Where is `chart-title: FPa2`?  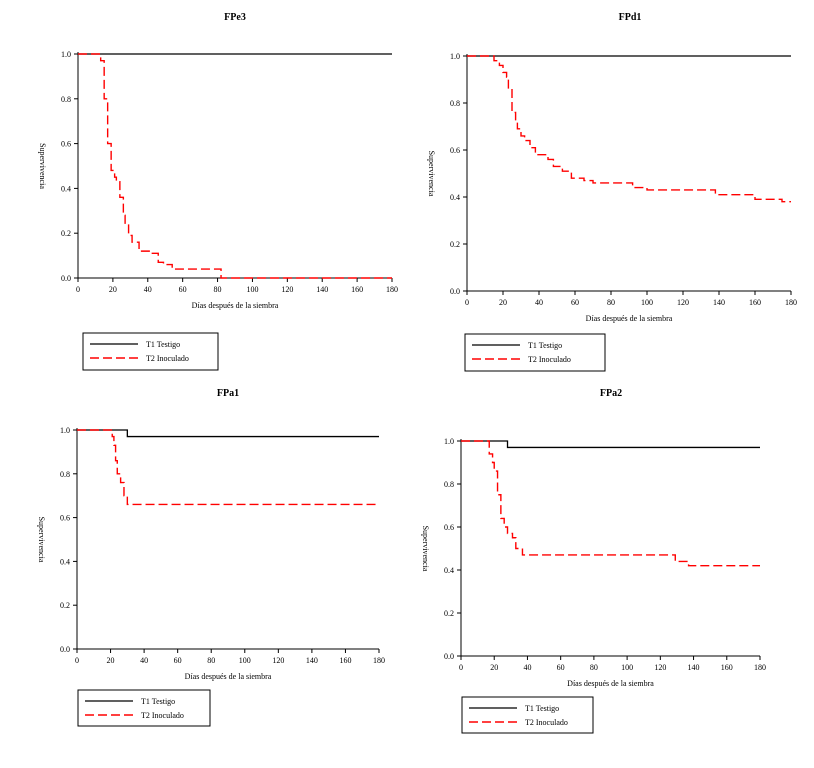 chart-title: FPa2 is located at coordinates (611, 393).